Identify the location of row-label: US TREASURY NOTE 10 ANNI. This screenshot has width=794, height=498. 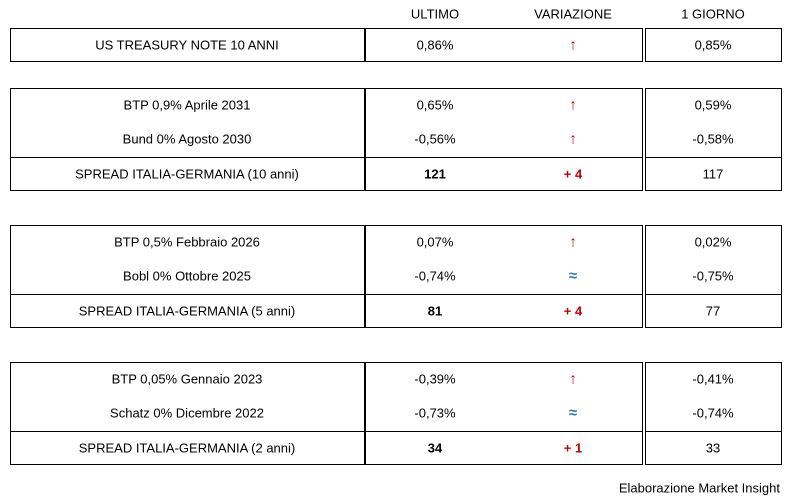
(187, 45).